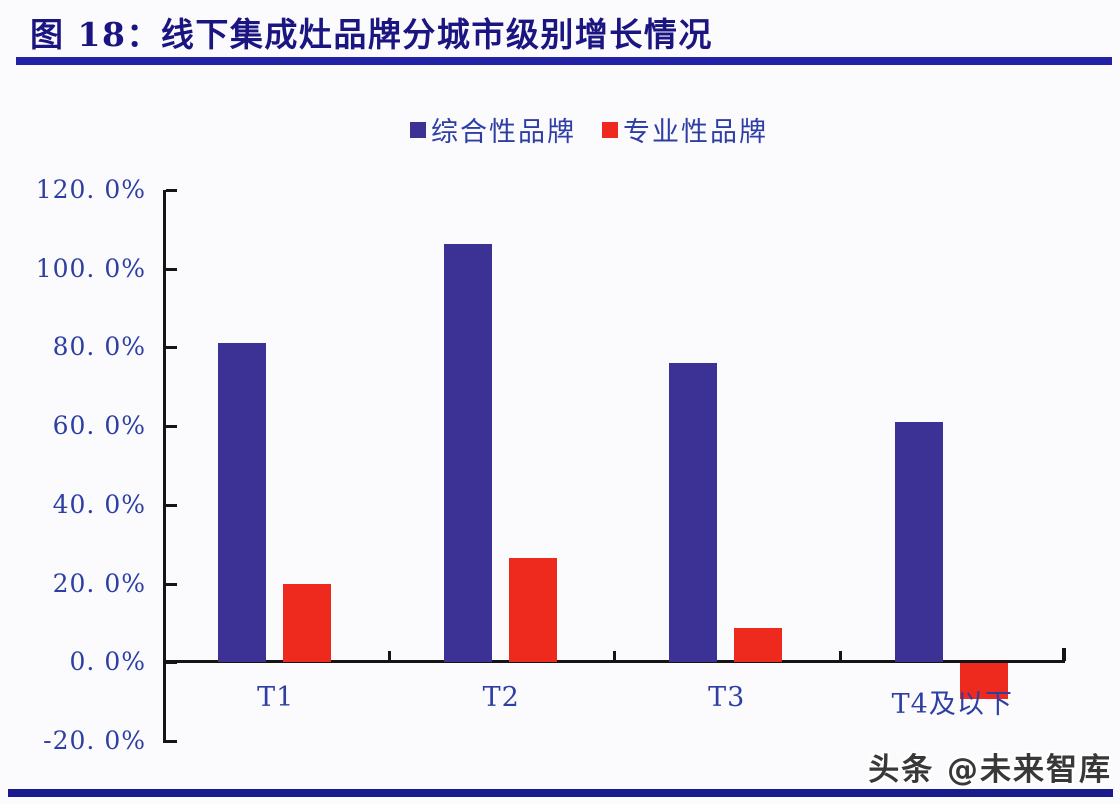 This screenshot has height=804, width=1120. I want to click on bar-red-T3, so click(758, 645).